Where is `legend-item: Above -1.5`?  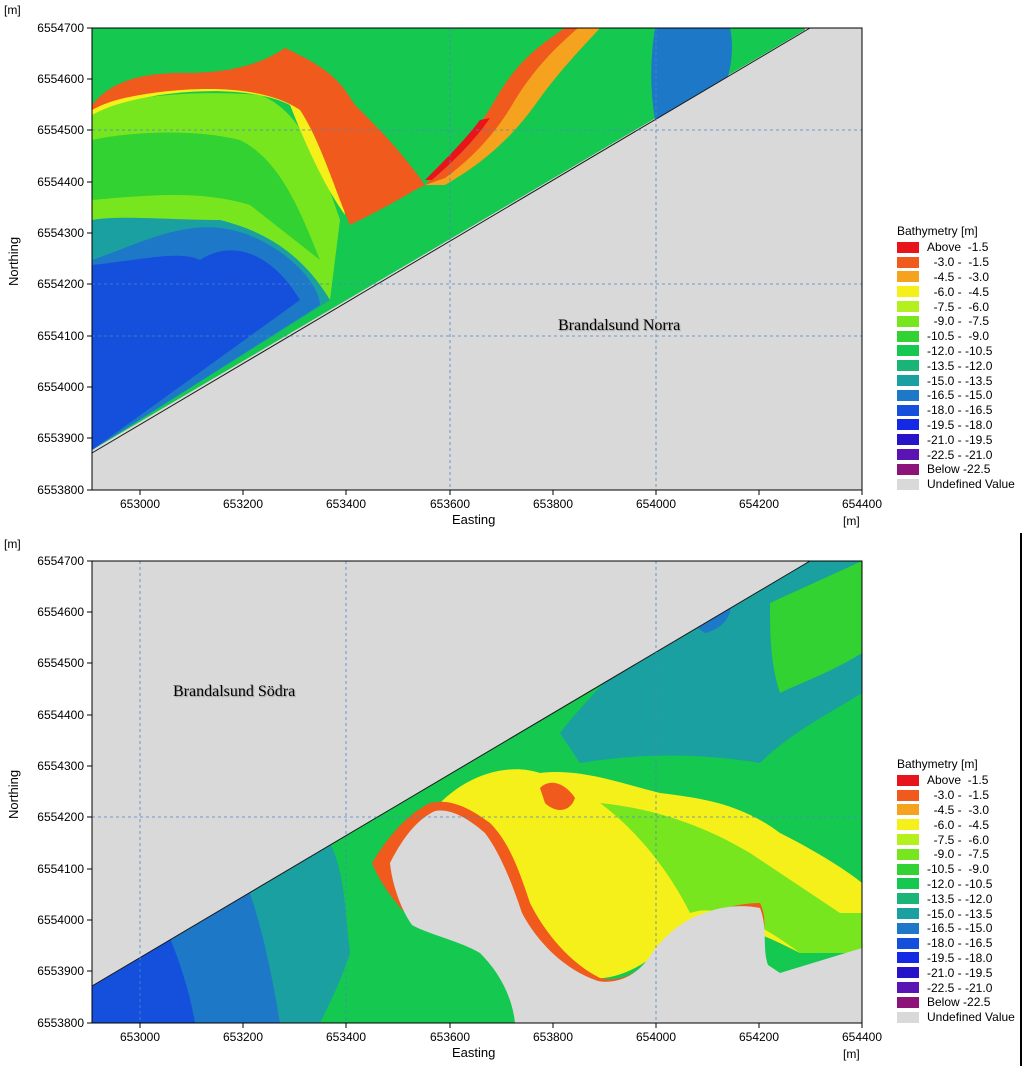 legend-item: Above -1.5 is located at coordinates (956, 780).